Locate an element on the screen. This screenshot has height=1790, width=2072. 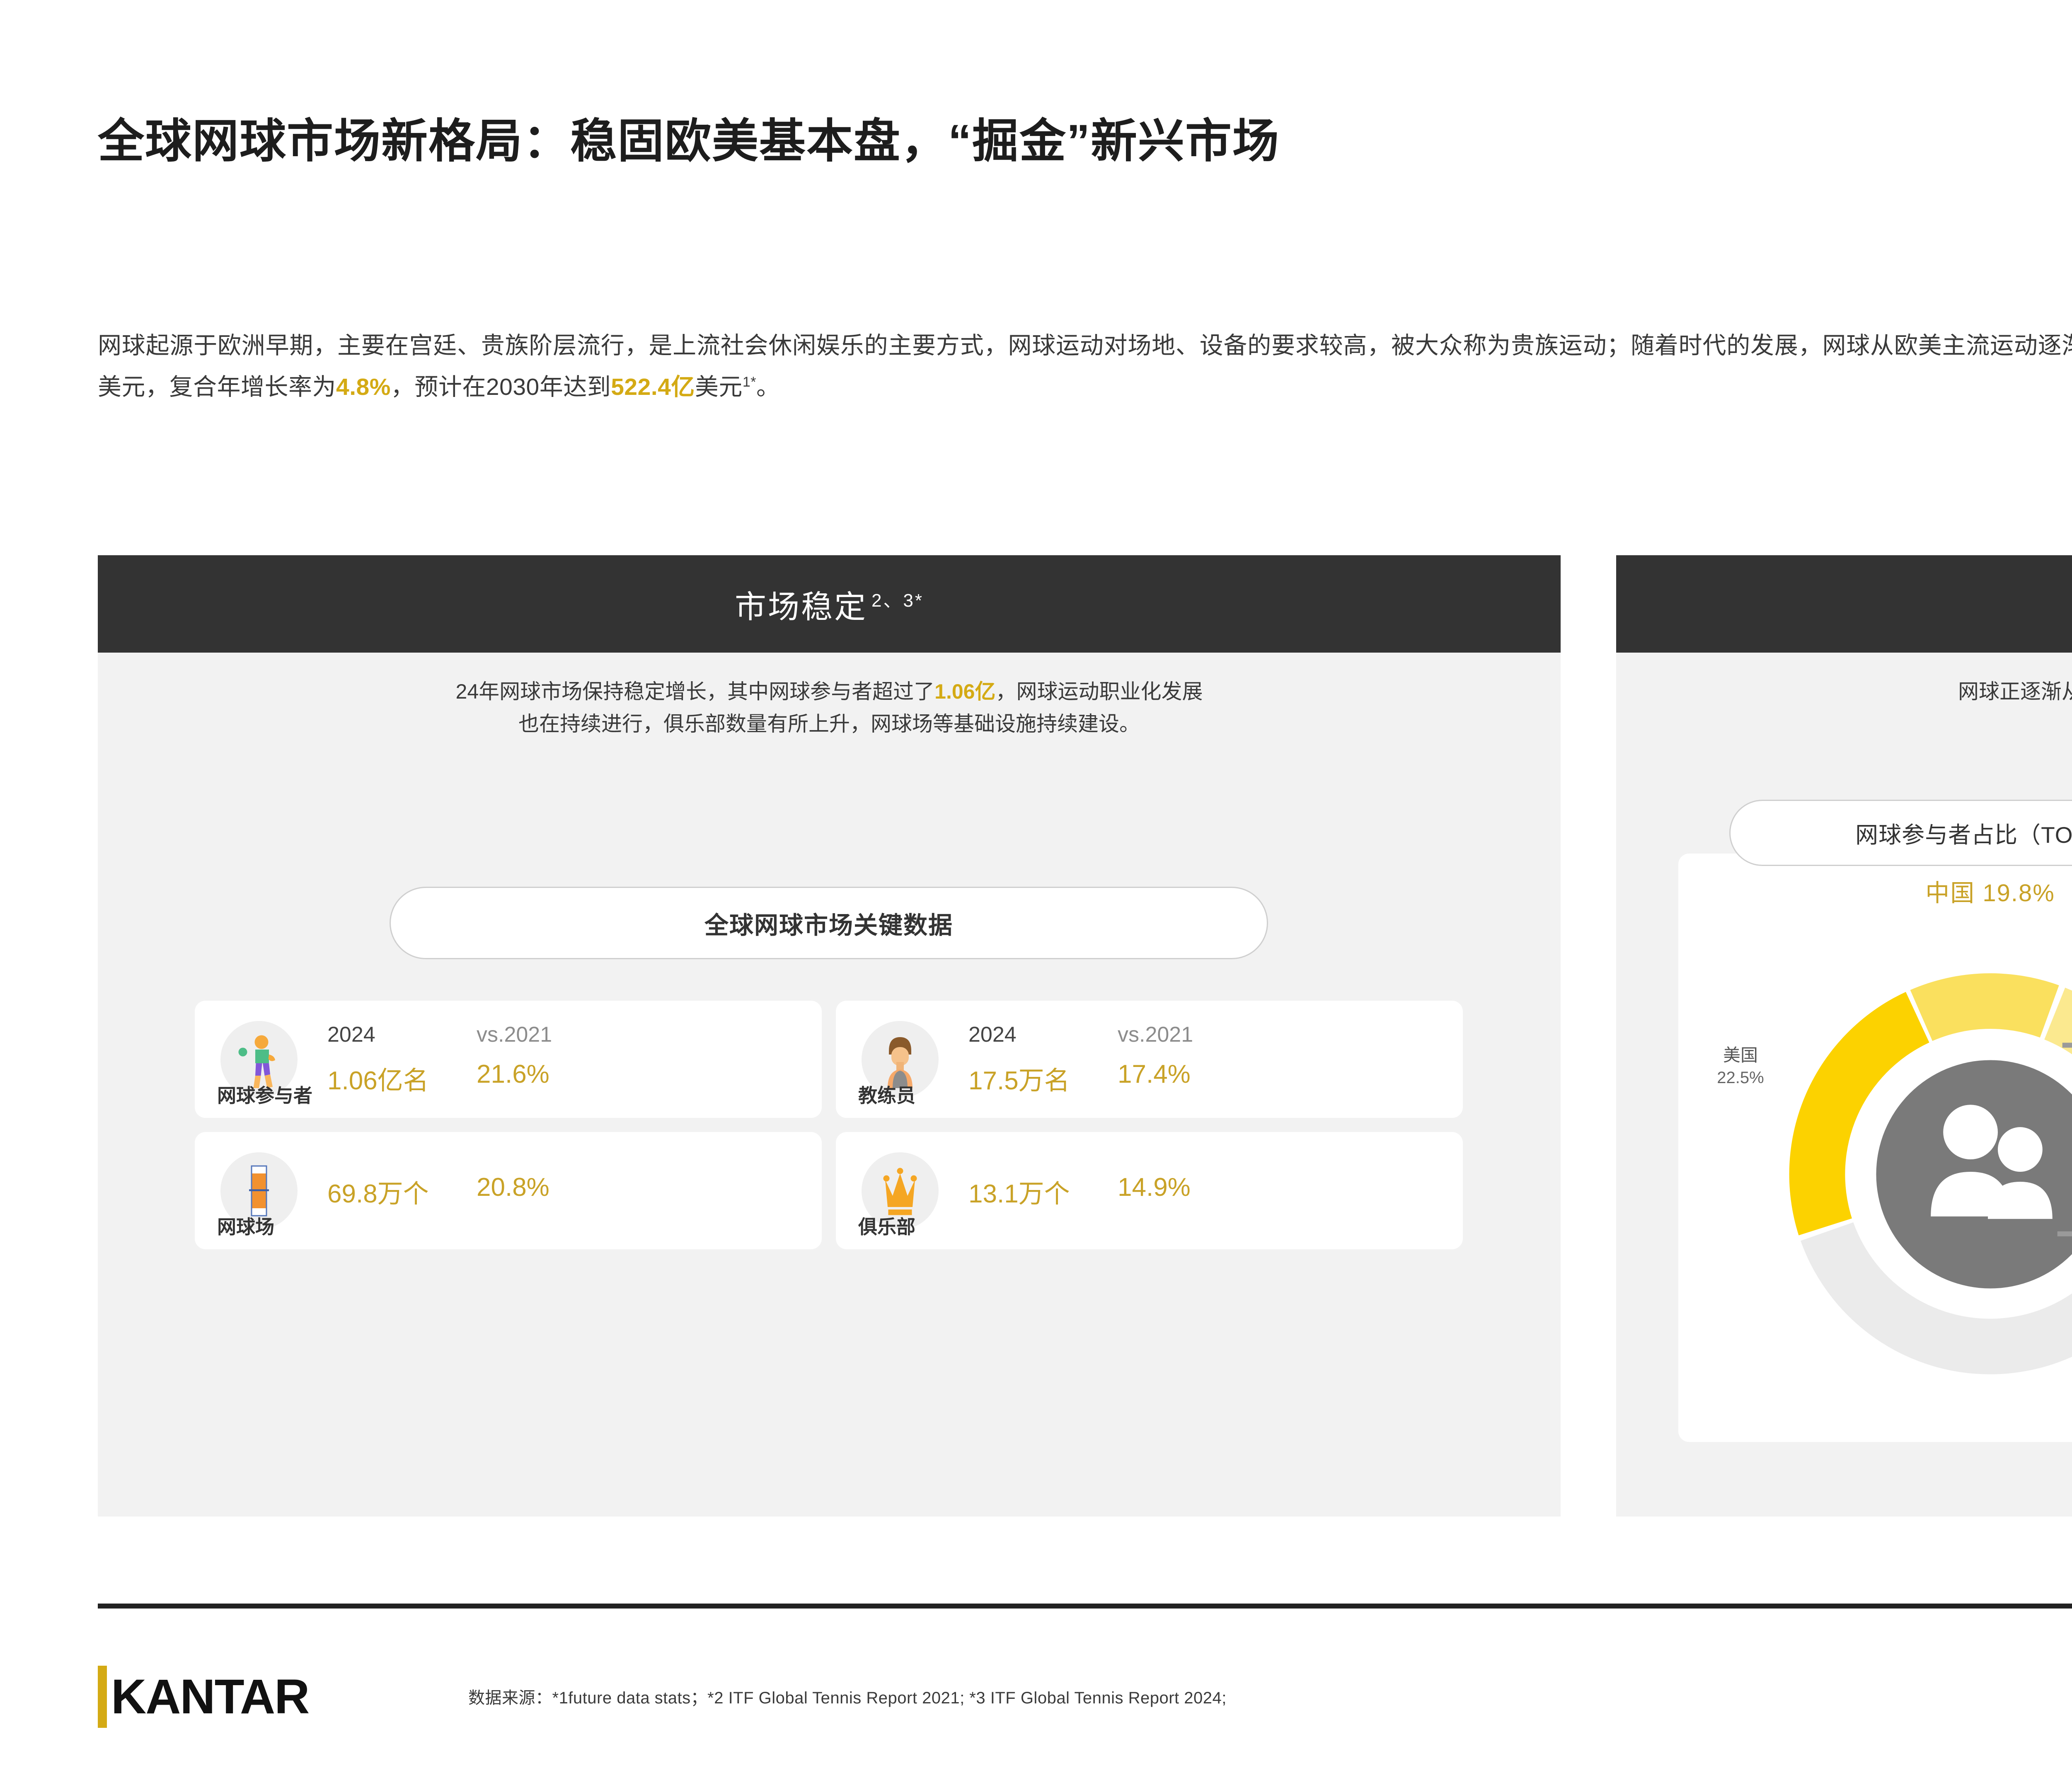
coach-avatar-icon is located at coordinates (900, 1060).